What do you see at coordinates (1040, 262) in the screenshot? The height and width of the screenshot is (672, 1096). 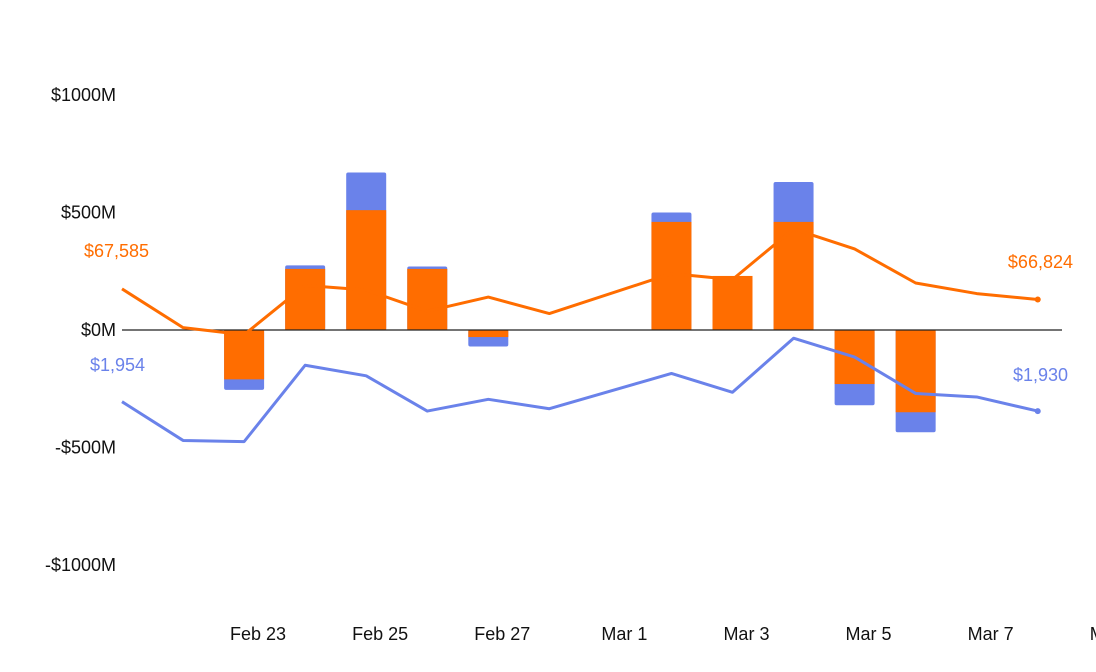 I see `orange-end-label: $66,824` at bounding box center [1040, 262].